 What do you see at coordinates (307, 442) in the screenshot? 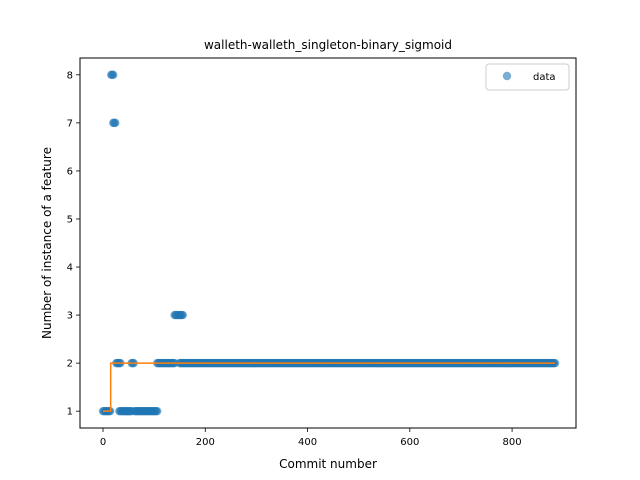
I see `x-tick-label-2: 400` at bounding box center [307, 442].